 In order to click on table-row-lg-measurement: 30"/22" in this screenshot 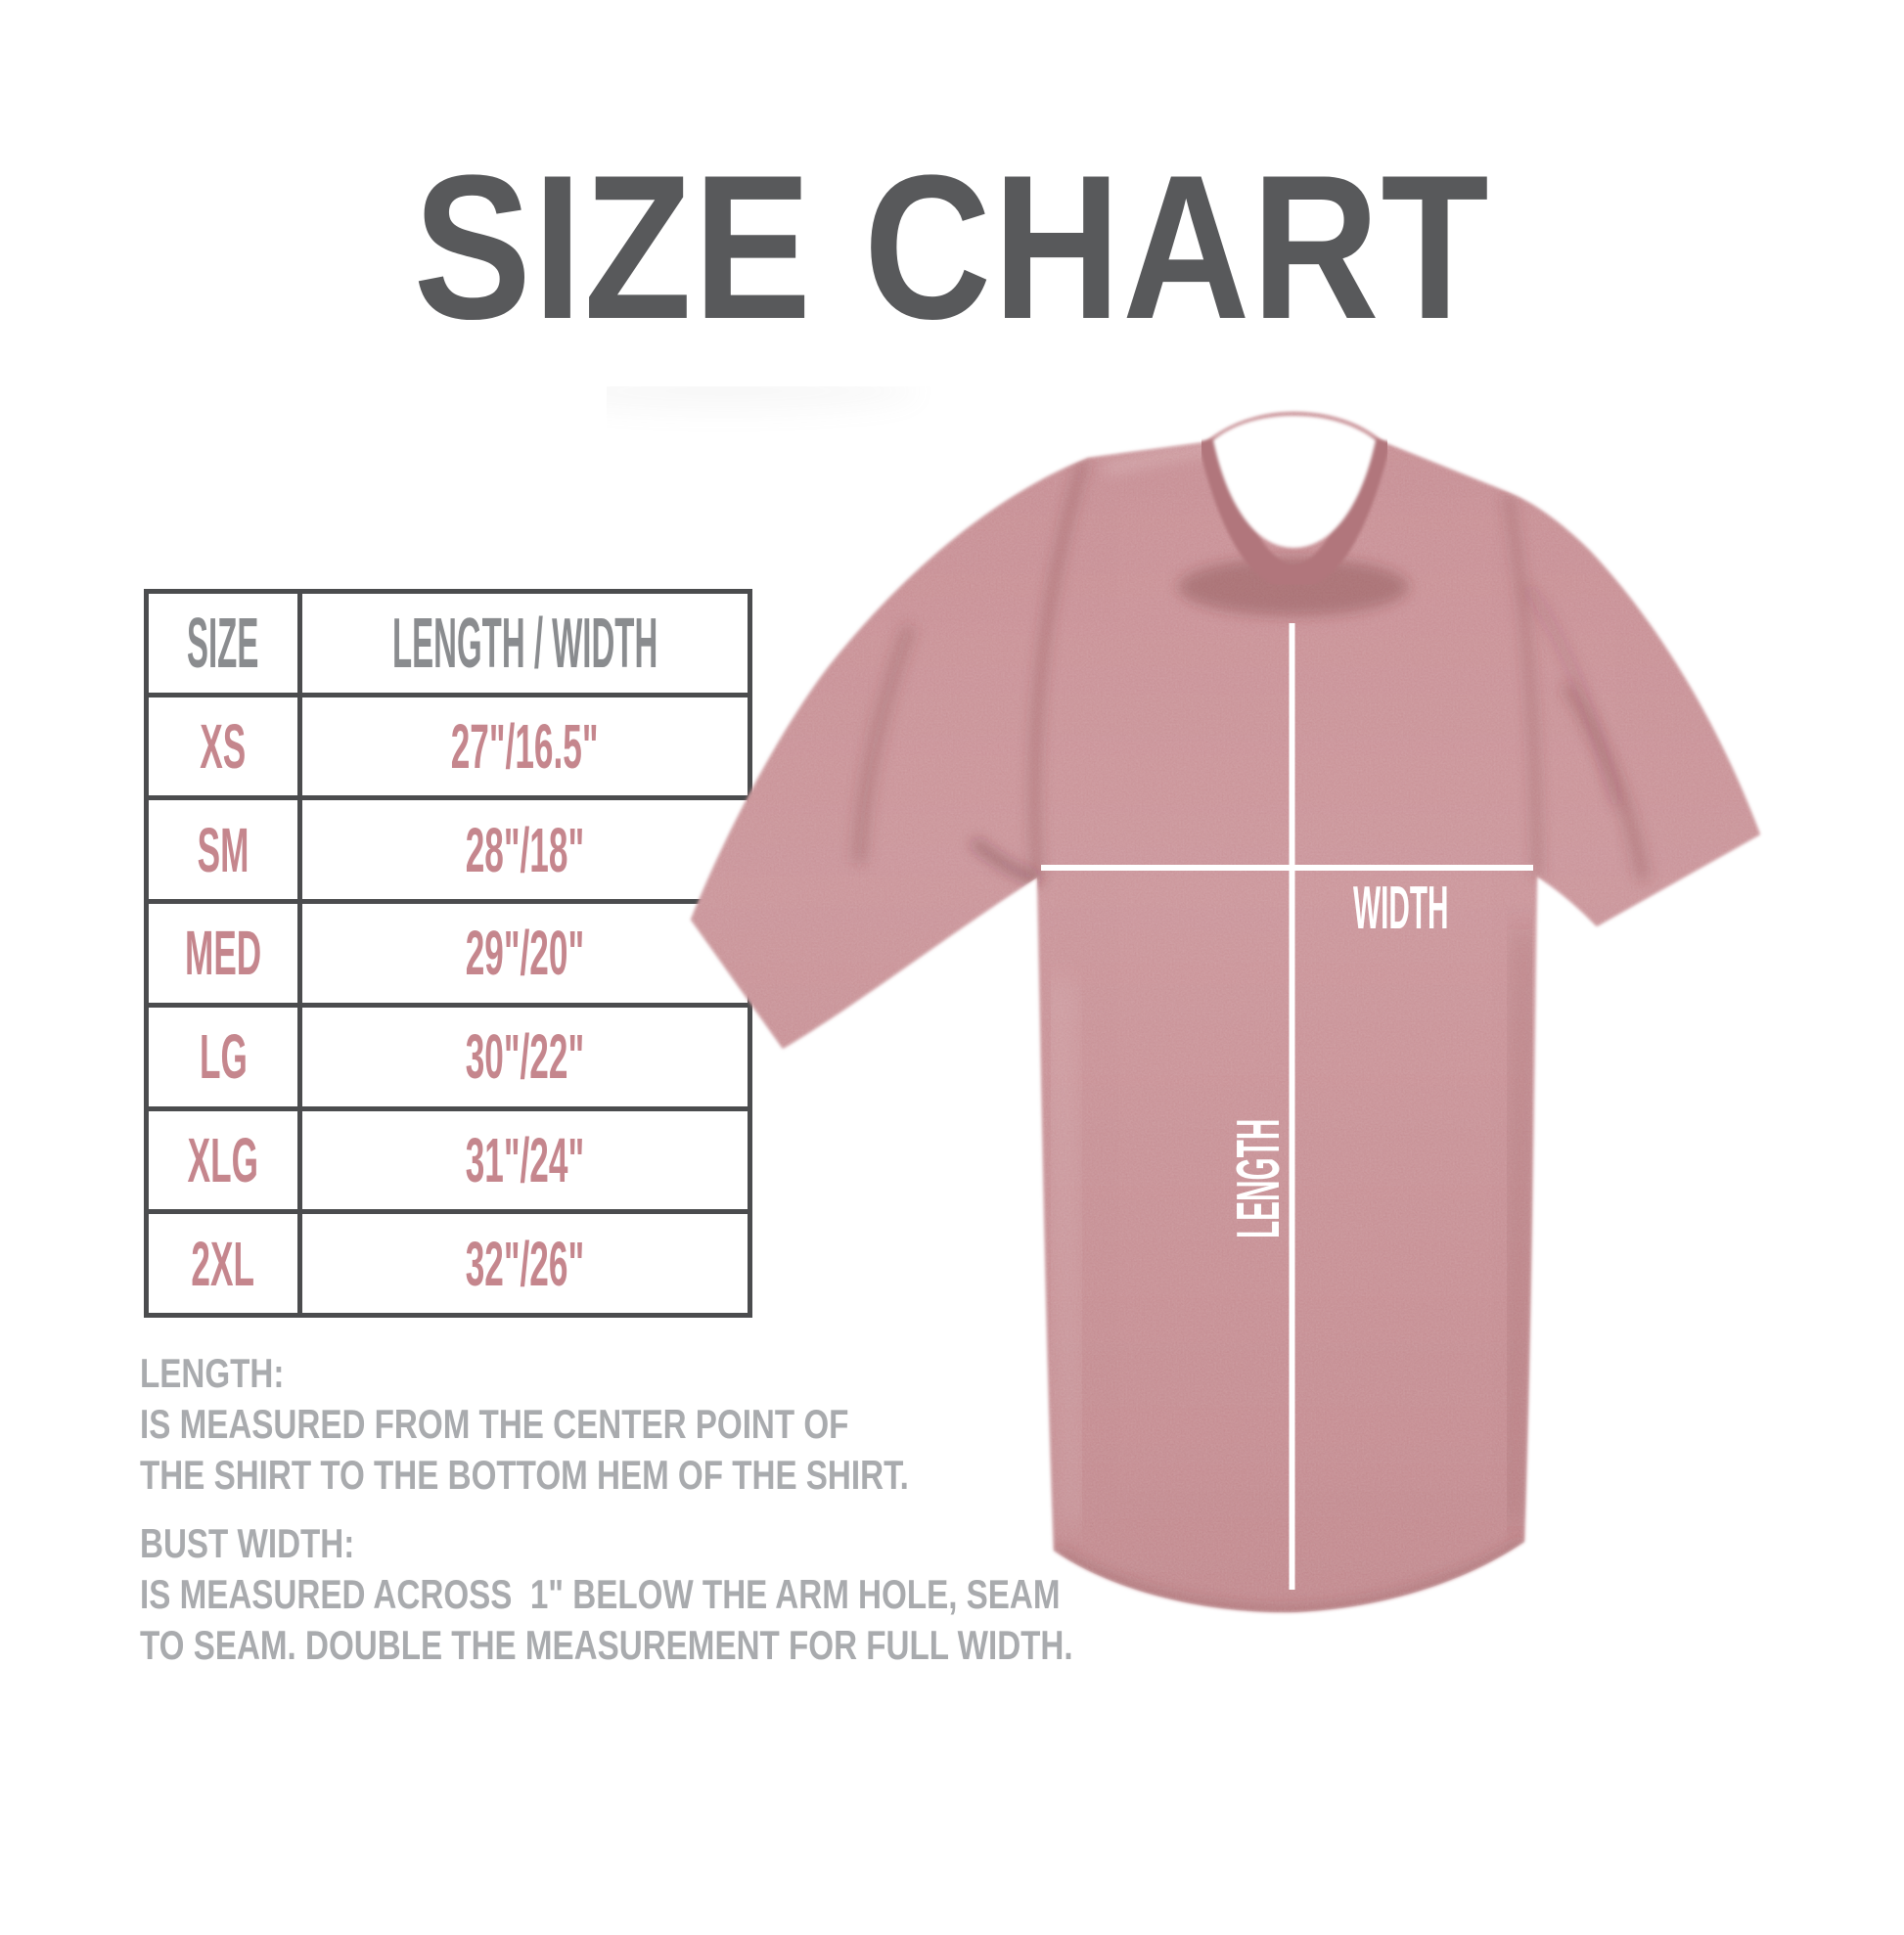, I will do `click(525, 1056)`.